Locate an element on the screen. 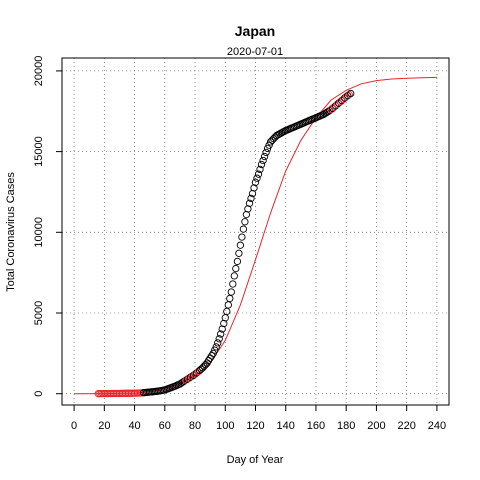  y-tick-label: 15000 is located at coordinates (39, 151).